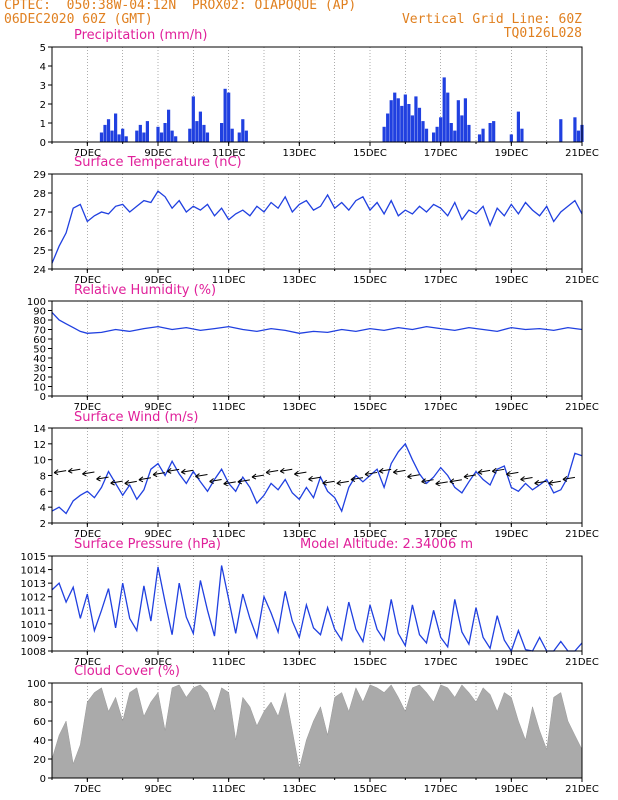  I want to click on temp-xtick-label: 21DEC, so click(582, 280).